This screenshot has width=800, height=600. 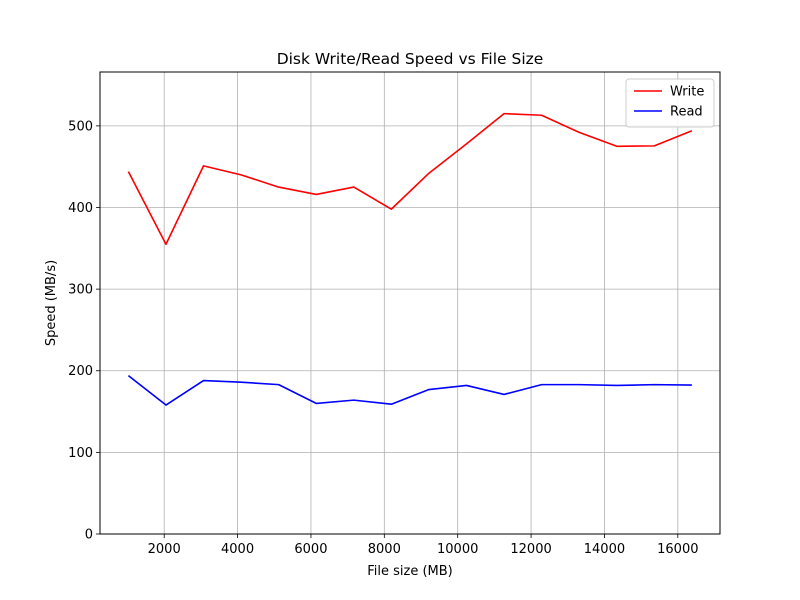 What do you see at coordinates (80, 371) in the screenshot?
I see `y-tick-label: 200` at bounding box center [80, 371].